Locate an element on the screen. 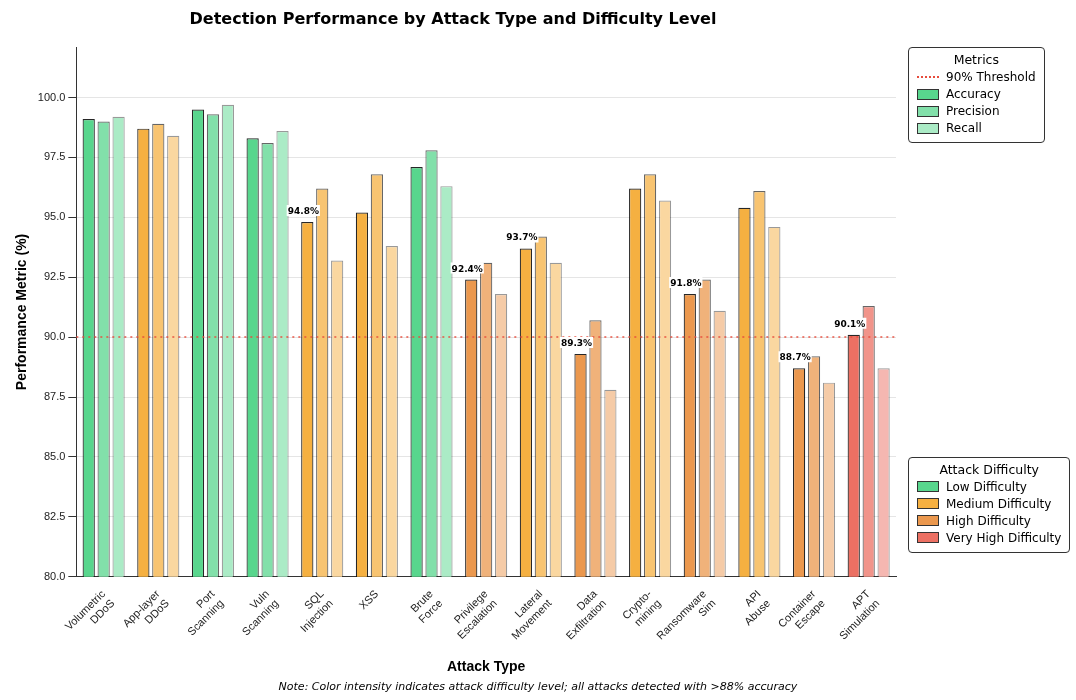 The image size is (1076, 700). text: Medium Difficulty is located at coordinates (999, 503).